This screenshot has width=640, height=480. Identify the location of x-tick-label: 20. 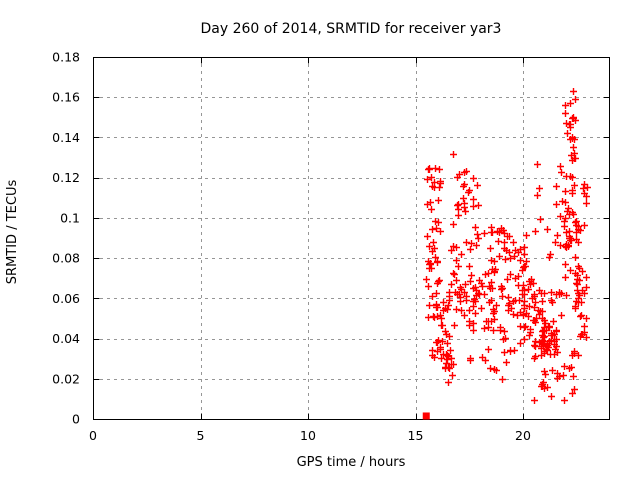
(523, 435).